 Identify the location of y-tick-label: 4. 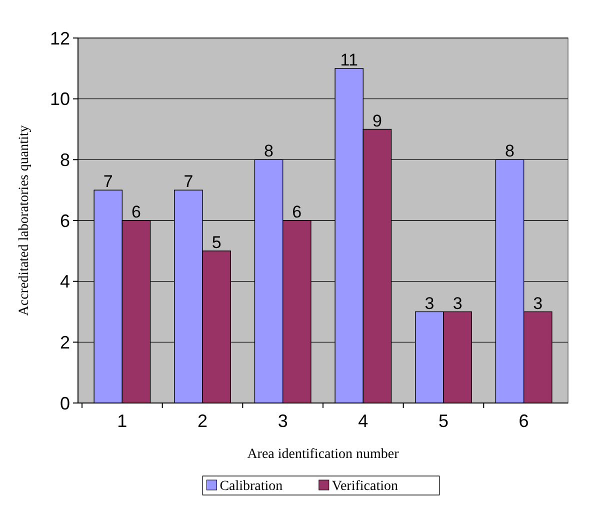
(65, 282).